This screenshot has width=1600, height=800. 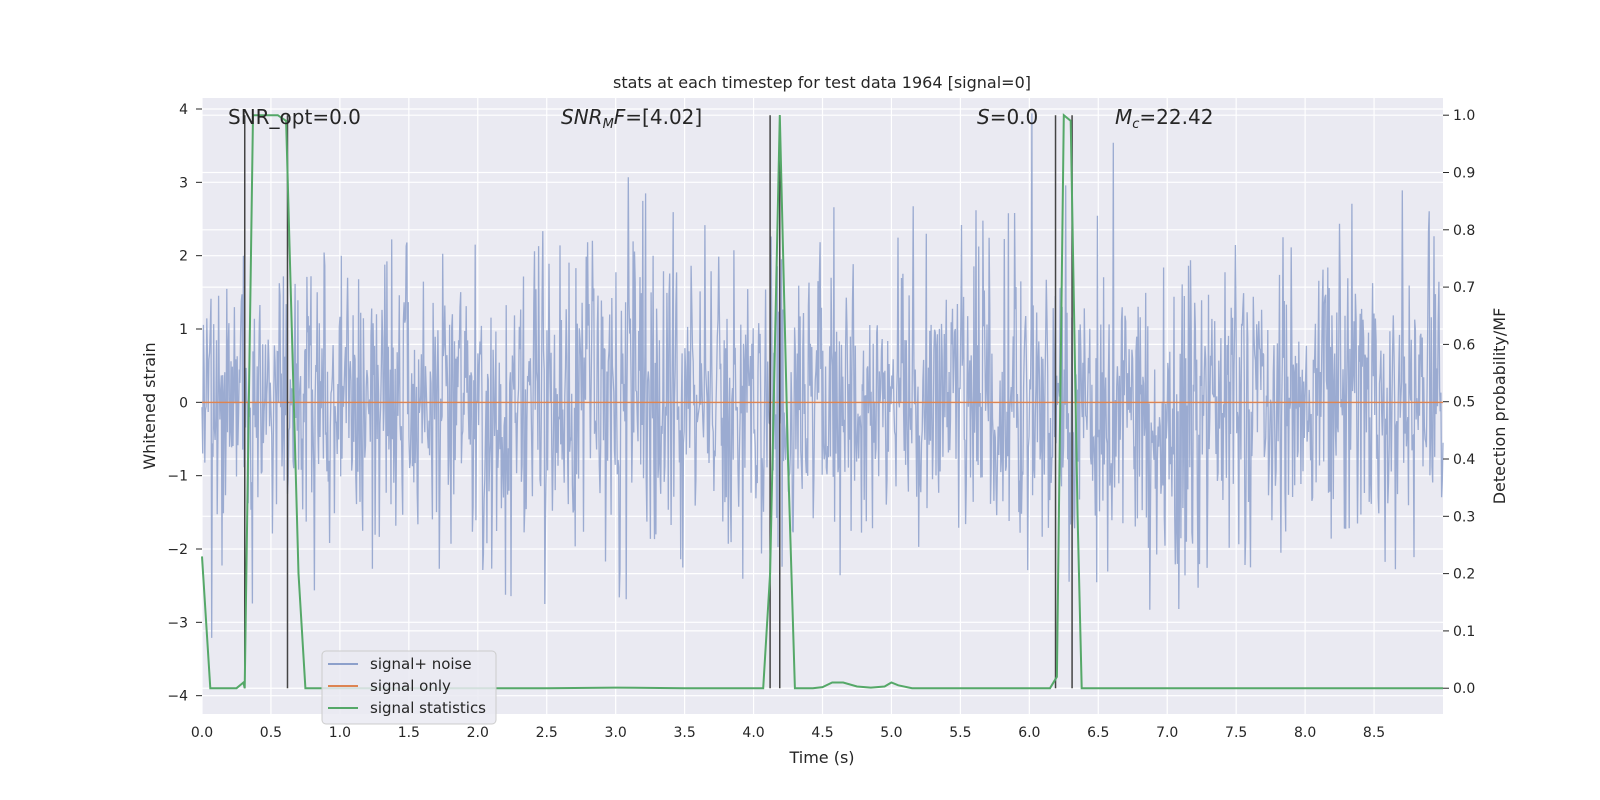 I want to click on x-tick-label: 3.5, so click(x=684, y=733).